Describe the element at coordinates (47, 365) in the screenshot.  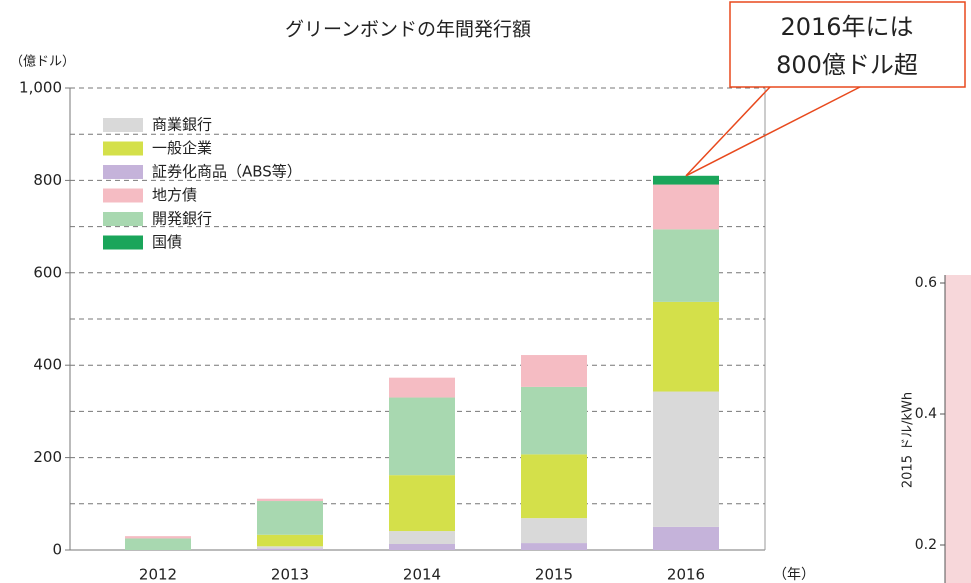
I see `y-tick-label: 400` at that location.